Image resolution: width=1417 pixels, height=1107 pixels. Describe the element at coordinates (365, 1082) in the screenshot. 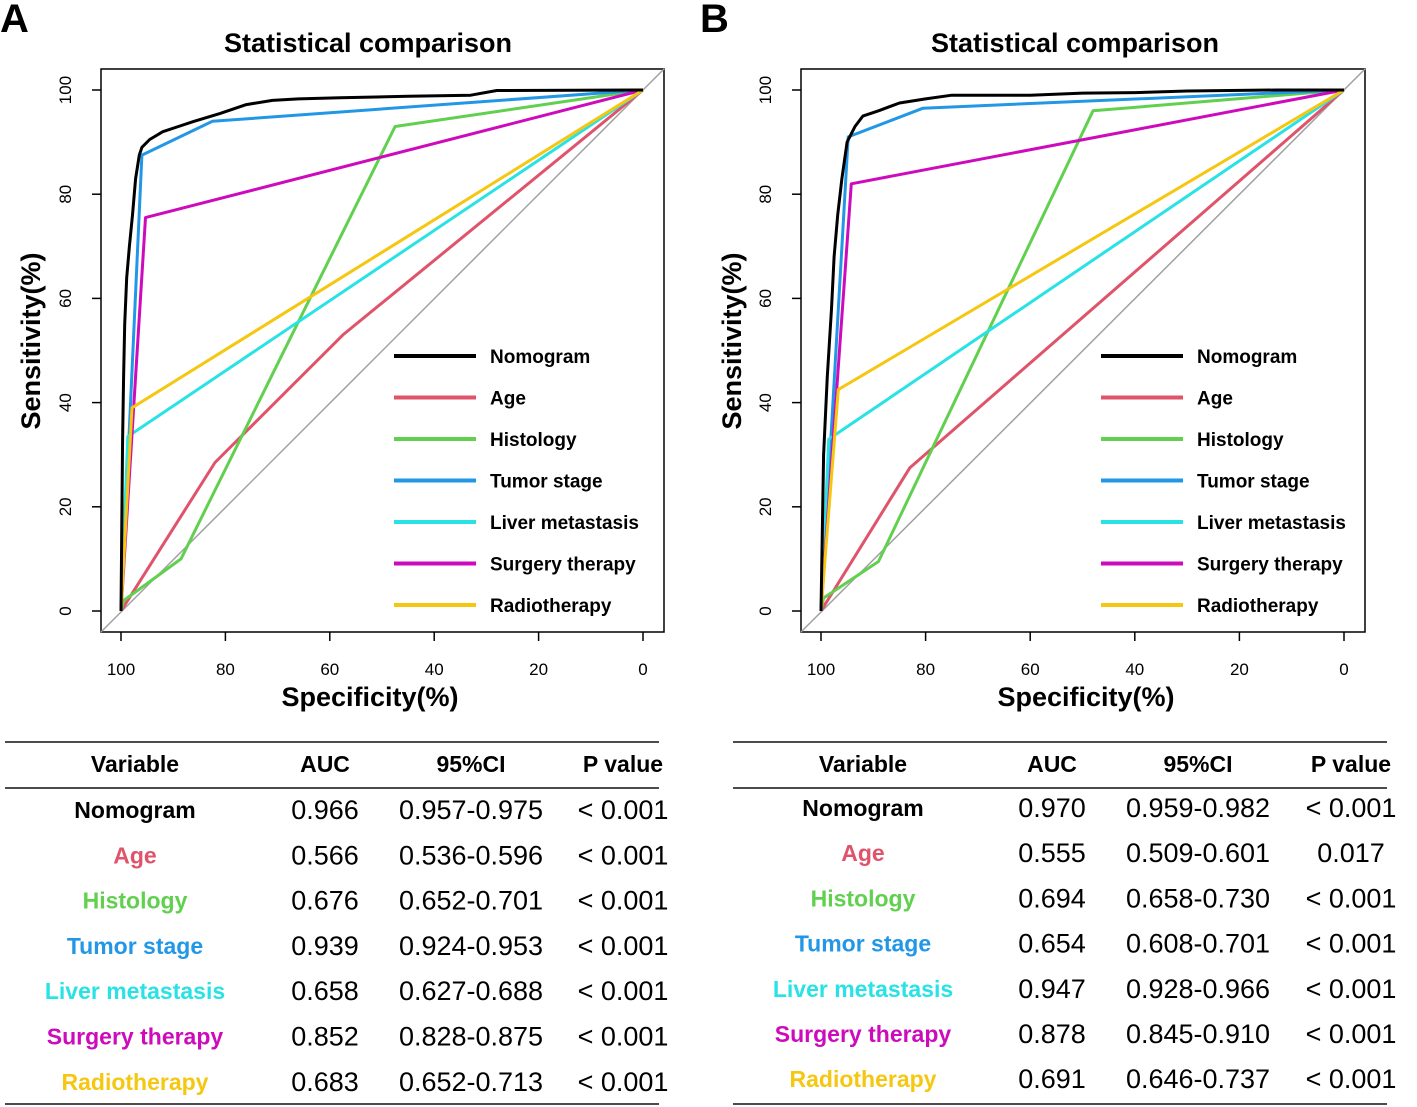

I see `table-row: Radiotherapy 0.683 0.652-0.713 < 0.001` at that location.